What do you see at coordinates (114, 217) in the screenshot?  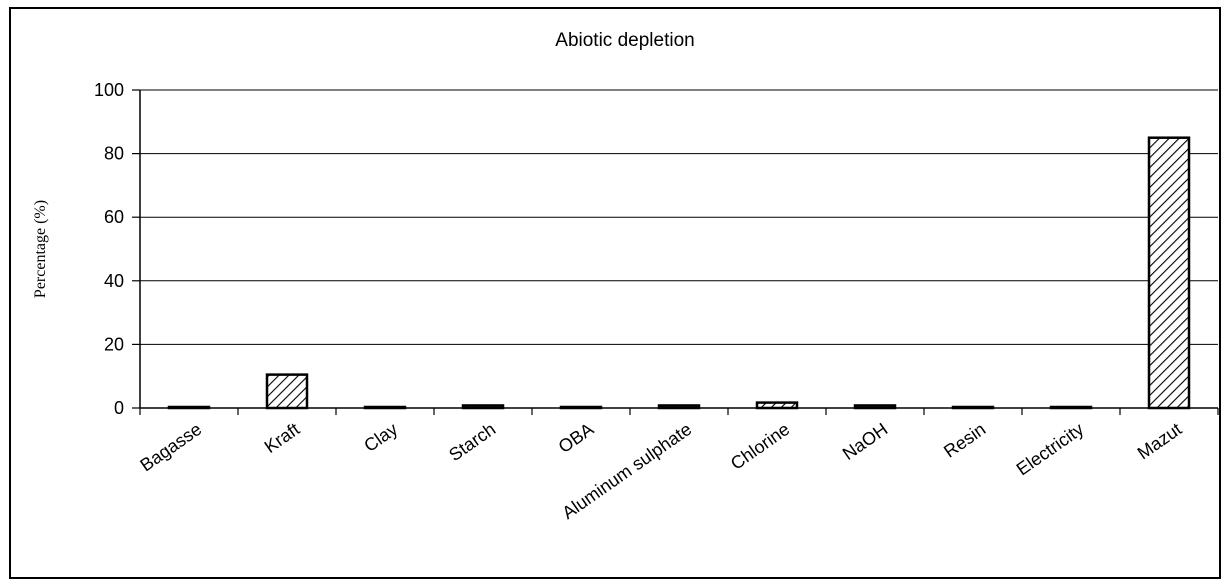 I see `y-tick-label: 60` at bounding box center [114, 217].